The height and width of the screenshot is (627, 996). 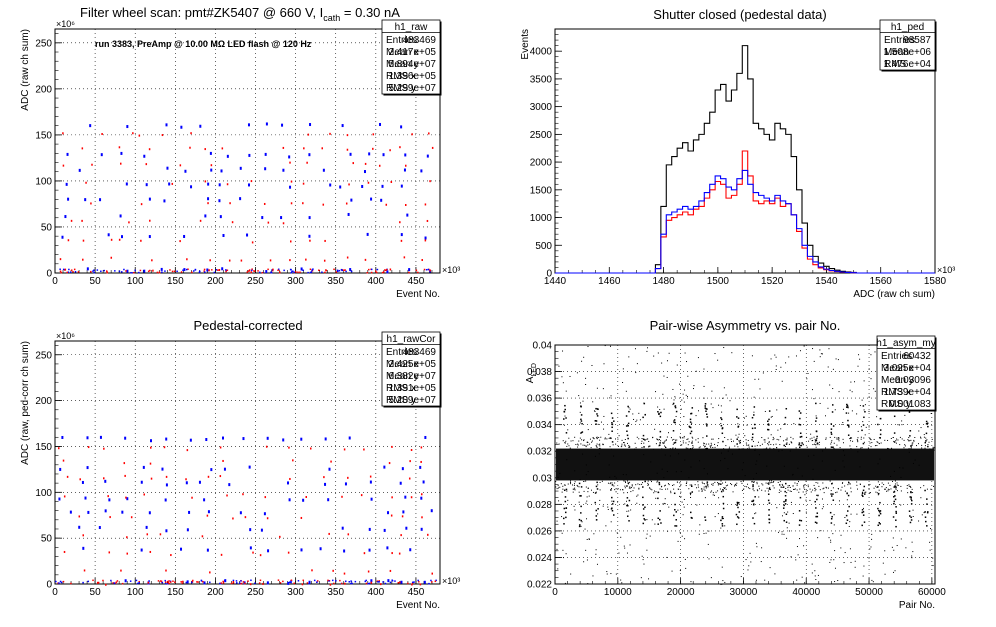 I want to click on x-tick-label: 350, so click(x=335, y=592).